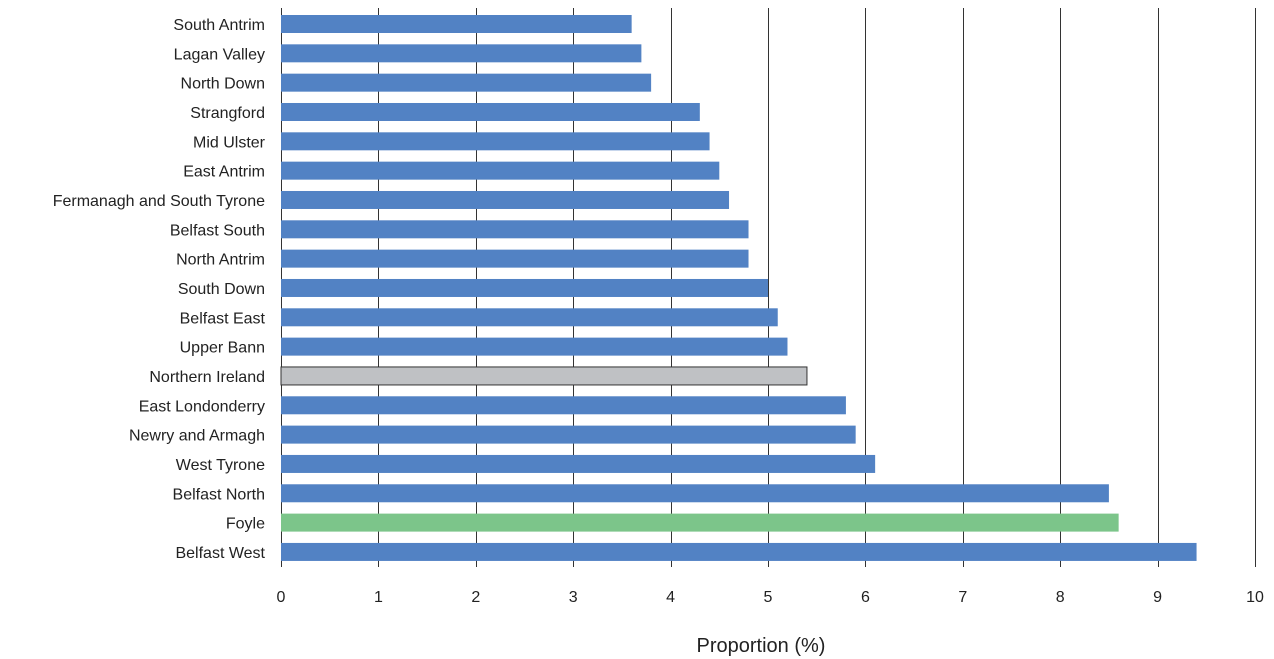 The height and width of the screenshot is (659, 1274). What do you see at coordinates (220, 260) in the screenshot?
I see `category-label: North Antrim` at bounding box center [220, 260].